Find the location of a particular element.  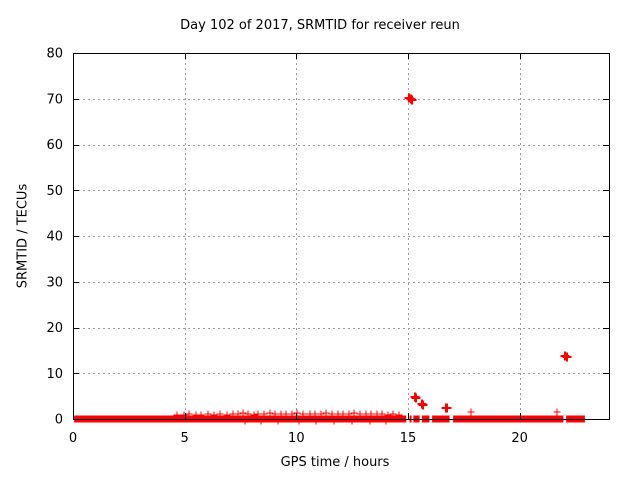

y-tick-label: 30 is located at coordinates (54, 282).